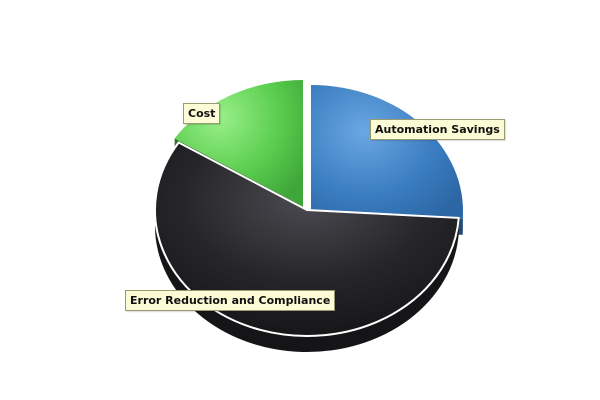 The height and width of the screenshot is (400, 600). Describe the element at coordinates (202, 113) in the screenshot. I see `slice-label-cost: Cost` at that location.